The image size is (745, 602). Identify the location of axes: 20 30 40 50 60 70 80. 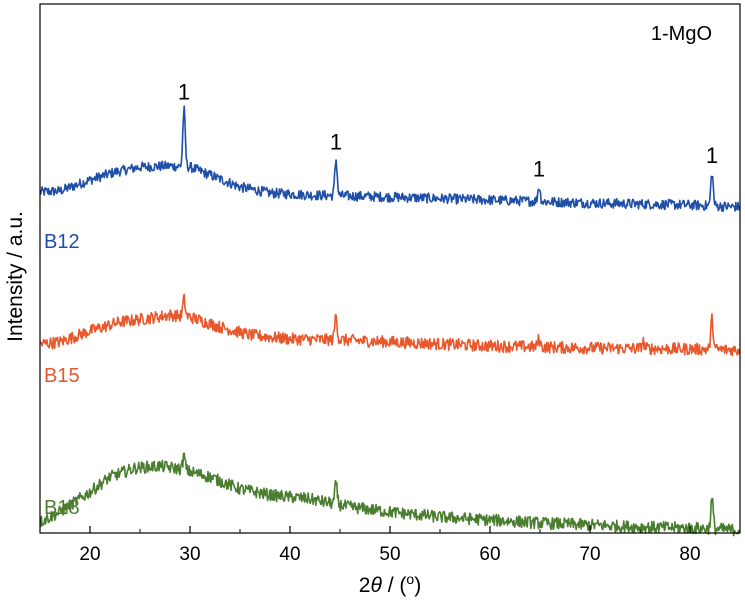
(390, 545).